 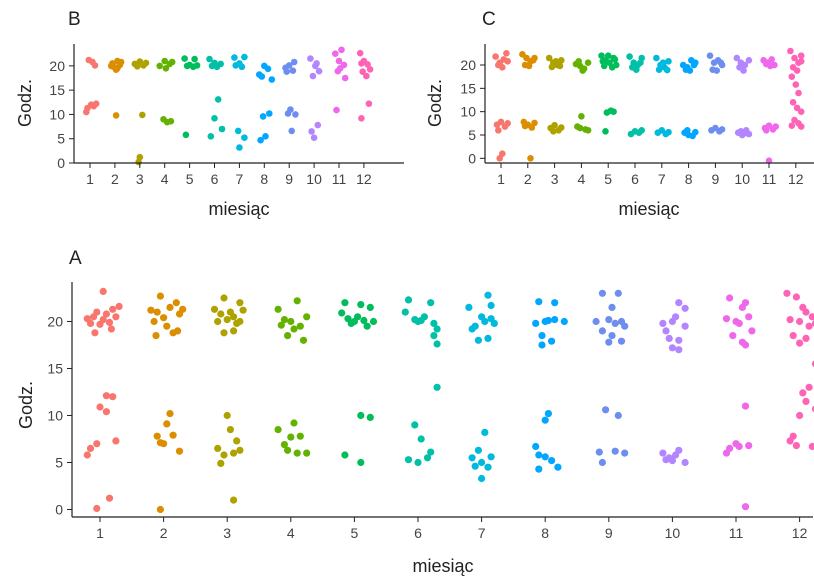 What do you see at coordinates (339, 179) in the screenshot?
I see `panel-b-x-tick-label: 11` at bounding box center [339, 179].